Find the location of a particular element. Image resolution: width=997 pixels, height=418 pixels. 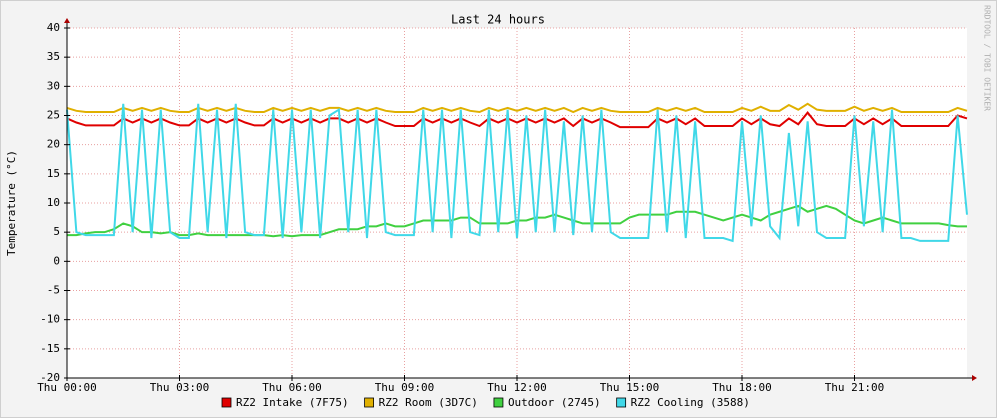

y-tick-label: 30 is located at coordinates (53, 85).